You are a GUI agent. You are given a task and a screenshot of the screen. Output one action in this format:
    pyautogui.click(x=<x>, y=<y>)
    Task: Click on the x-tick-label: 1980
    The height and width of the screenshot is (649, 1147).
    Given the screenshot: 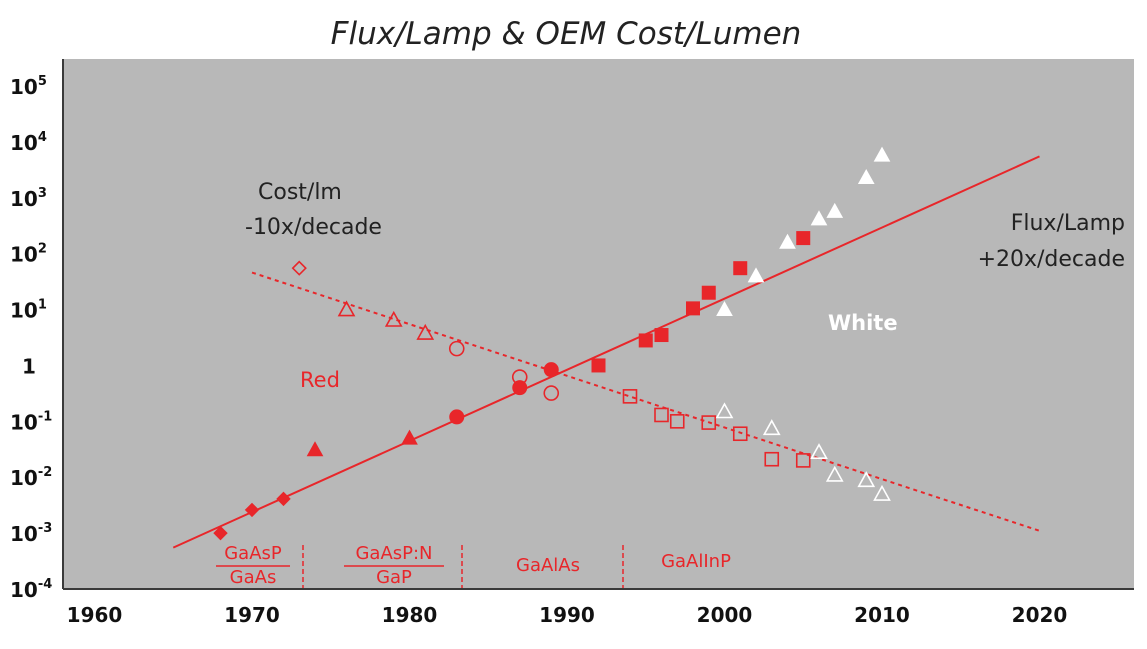 What is the action you would take?
    pyautogui.click(x=410, y=615)
    